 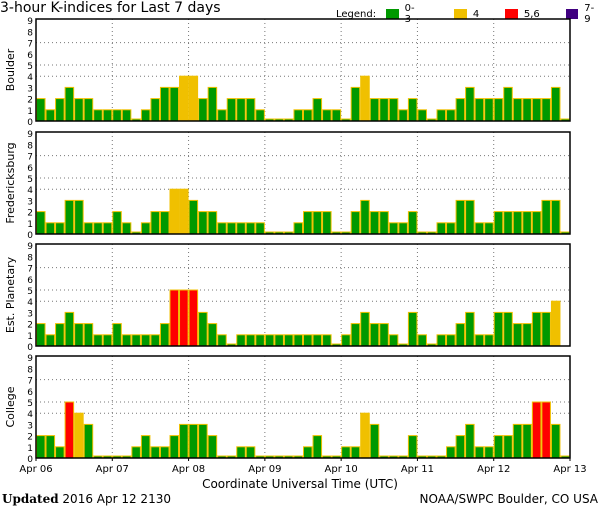 What do you see at coordinates (30, 247) in the screenshot?
I see `y-tick-label: 9` at bounding box center [30, 247].